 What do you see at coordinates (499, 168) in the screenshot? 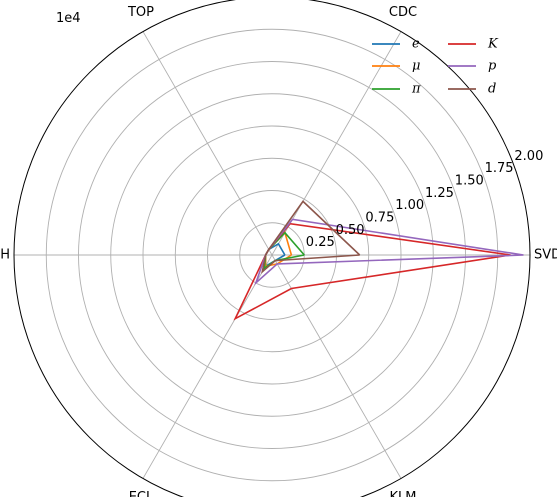
I see `radial-tick-label: 1.75` at bounding box center [499, 168].